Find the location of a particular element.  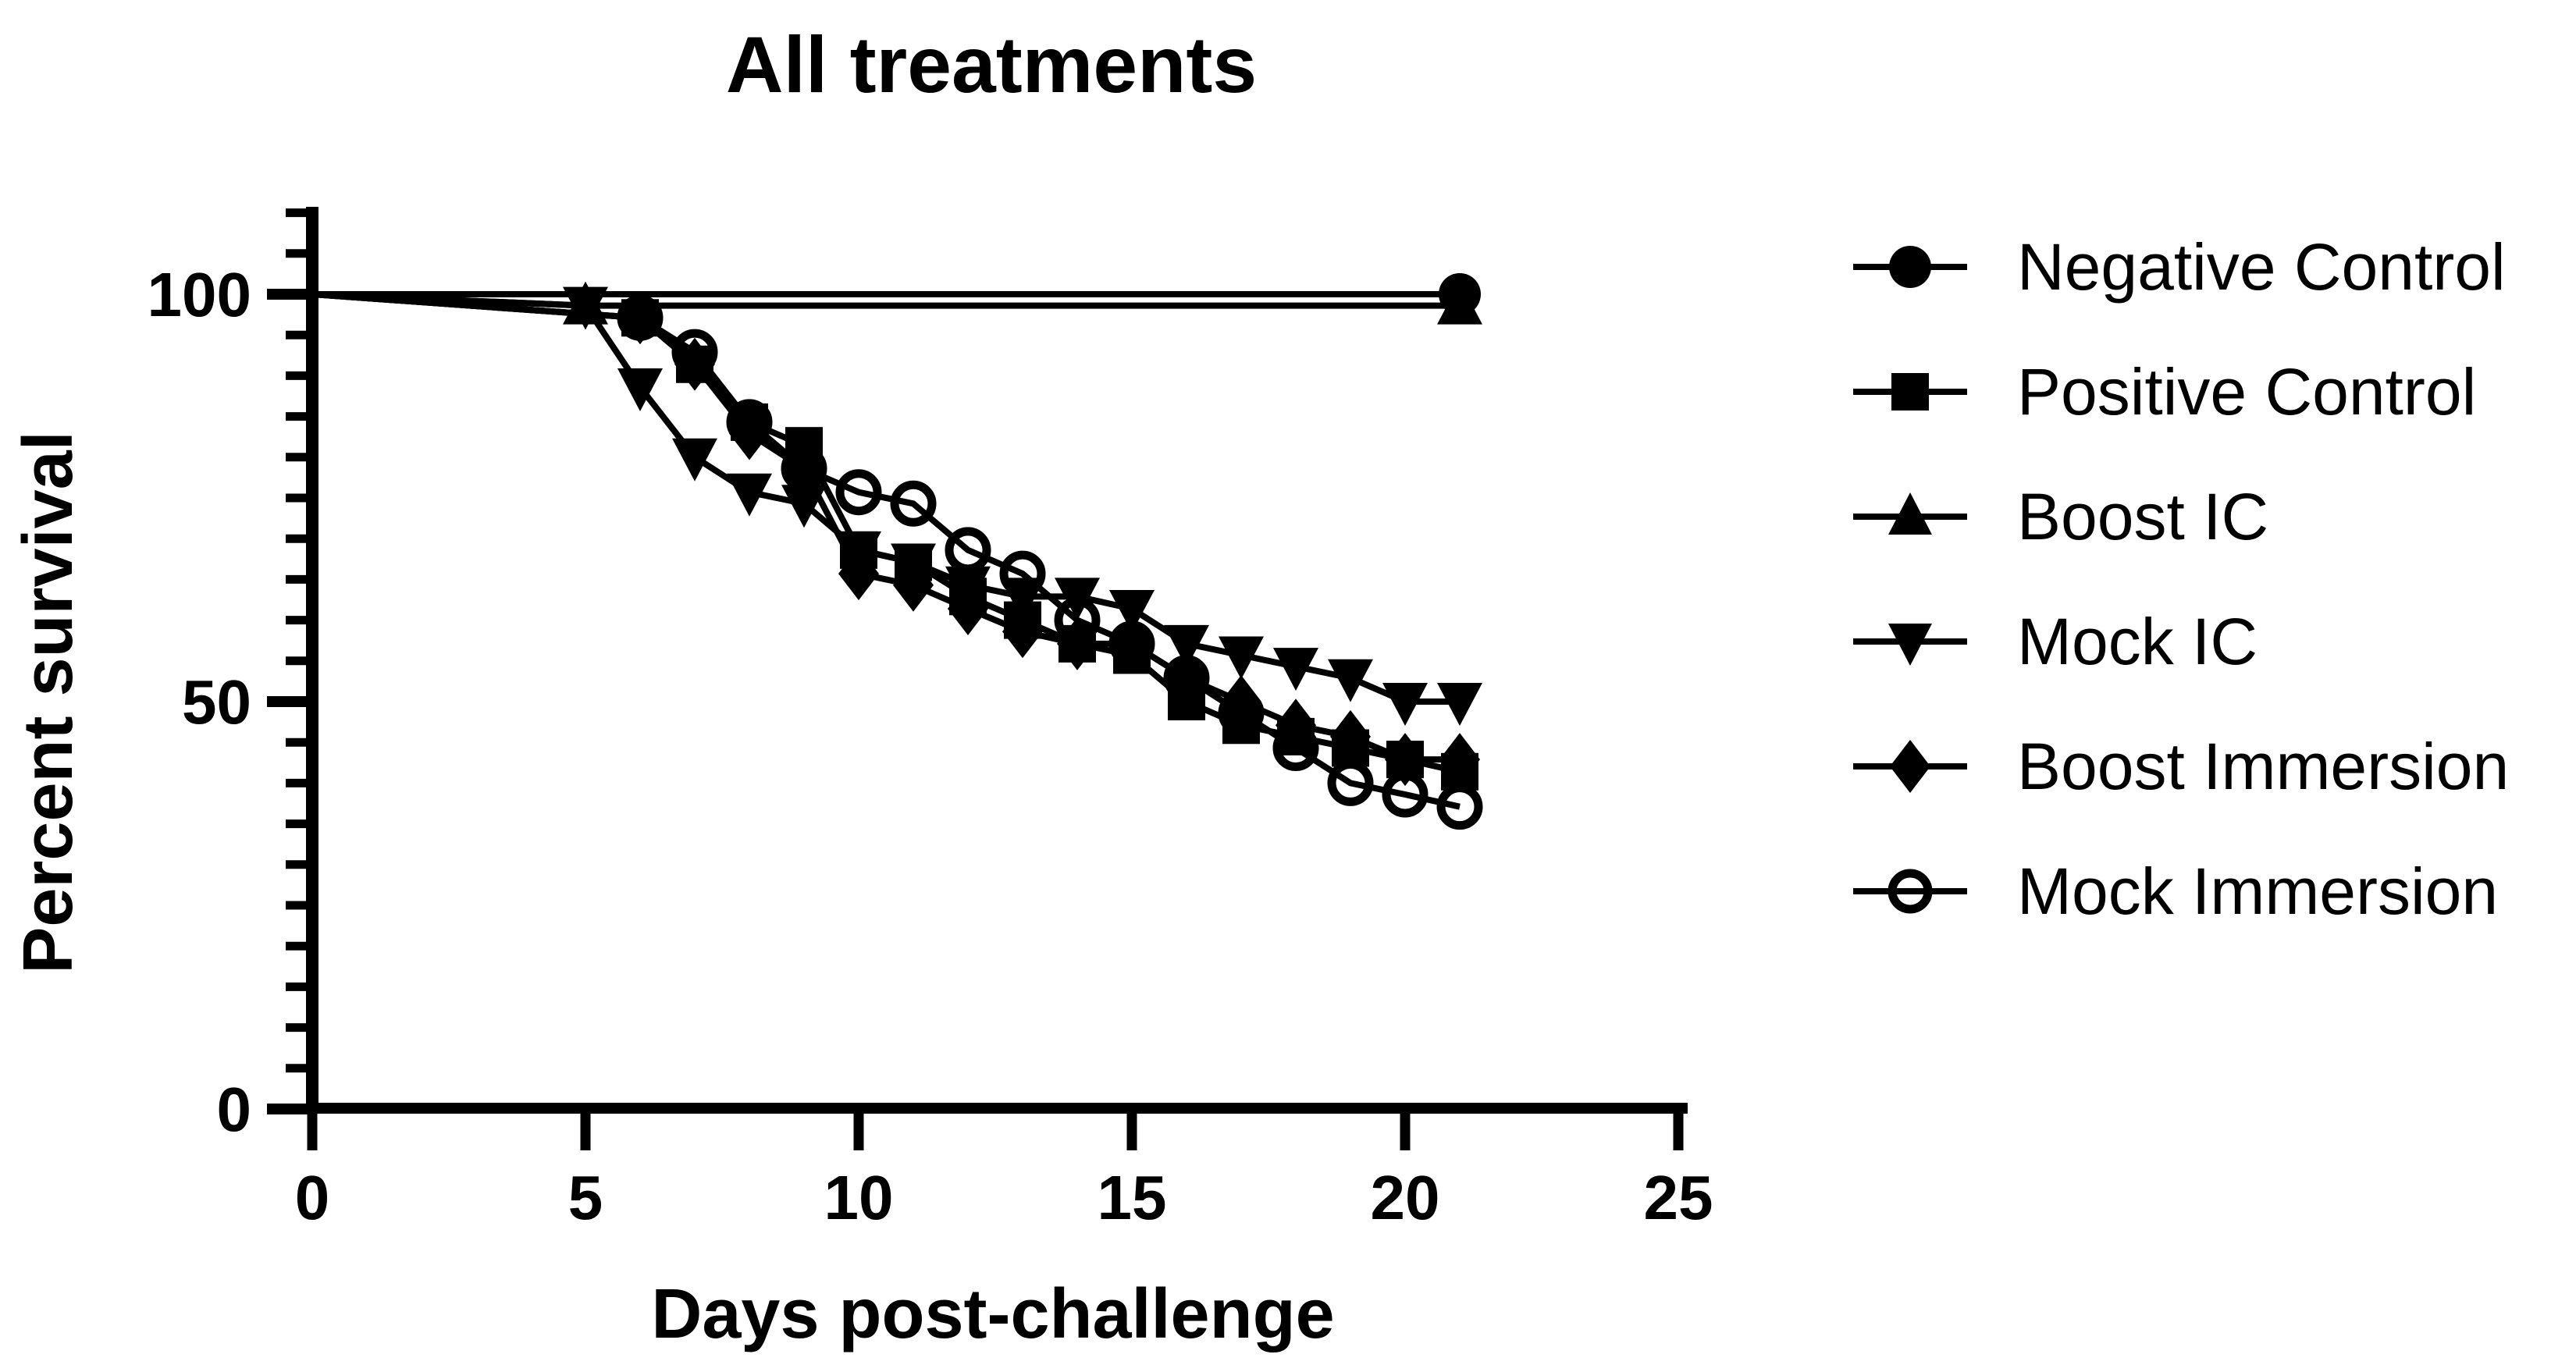

y-tick-label: 50 is located at coordinates (216, 702).